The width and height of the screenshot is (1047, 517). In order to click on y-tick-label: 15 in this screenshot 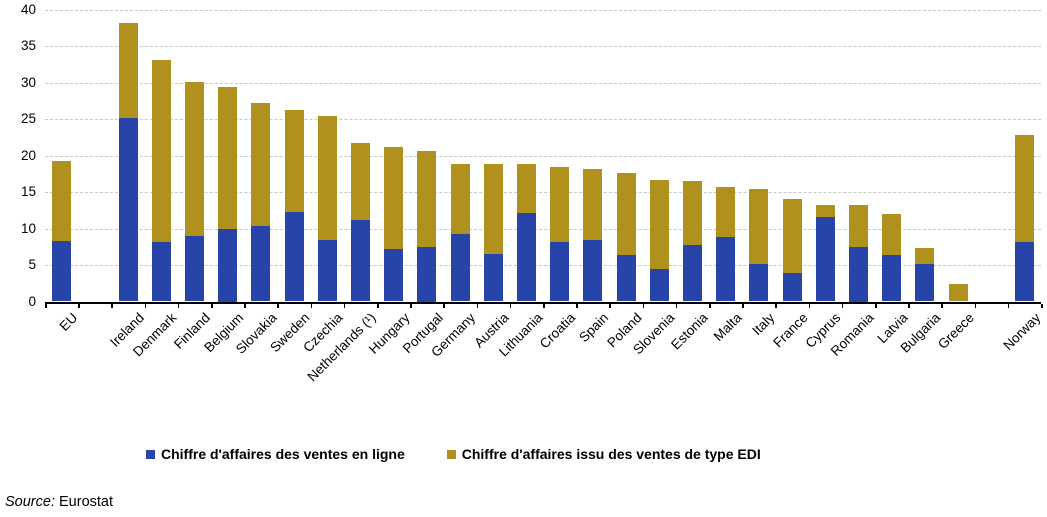, I will do `click(28, 192)`.